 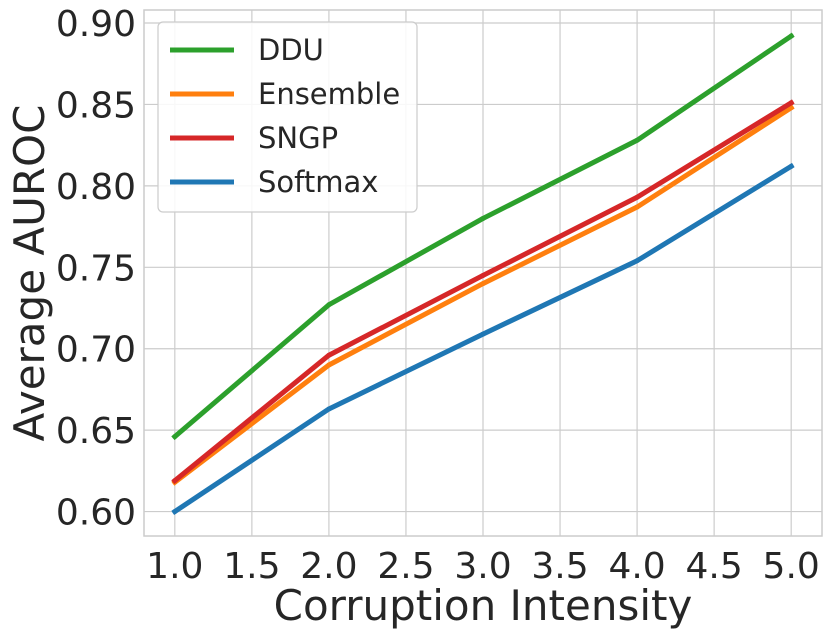 What do you see at coordinates (96, 105) in the screenshot?
I see `y-tick-label: 0.85` at bounding box center [96, 105].